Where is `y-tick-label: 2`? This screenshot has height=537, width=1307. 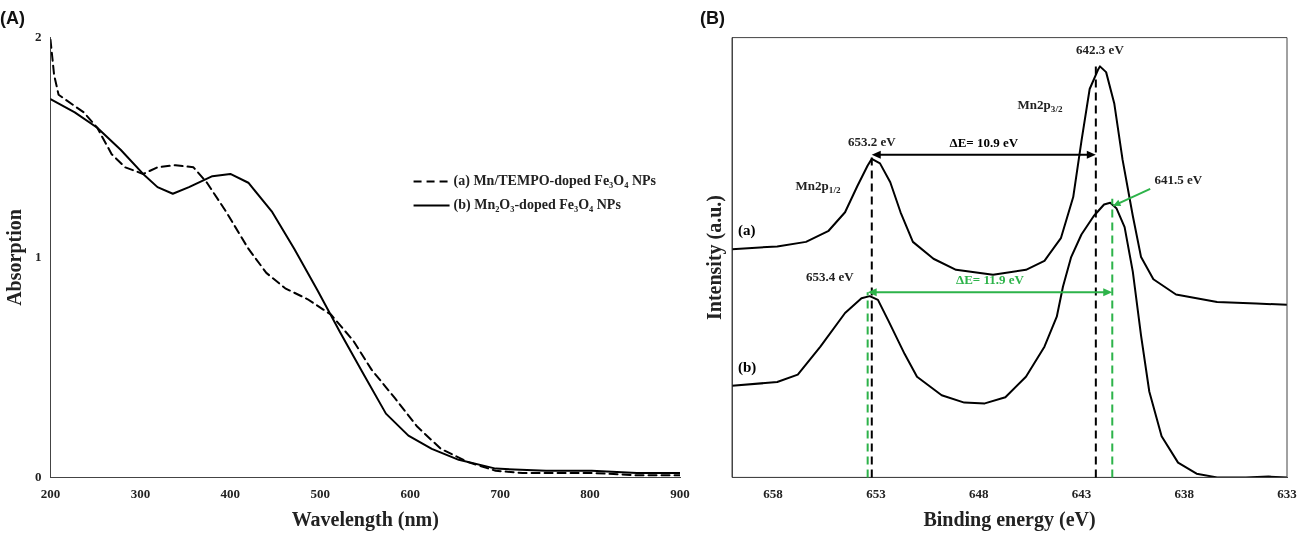
y-tick-label: 2 is located at coordinates (38, 36).